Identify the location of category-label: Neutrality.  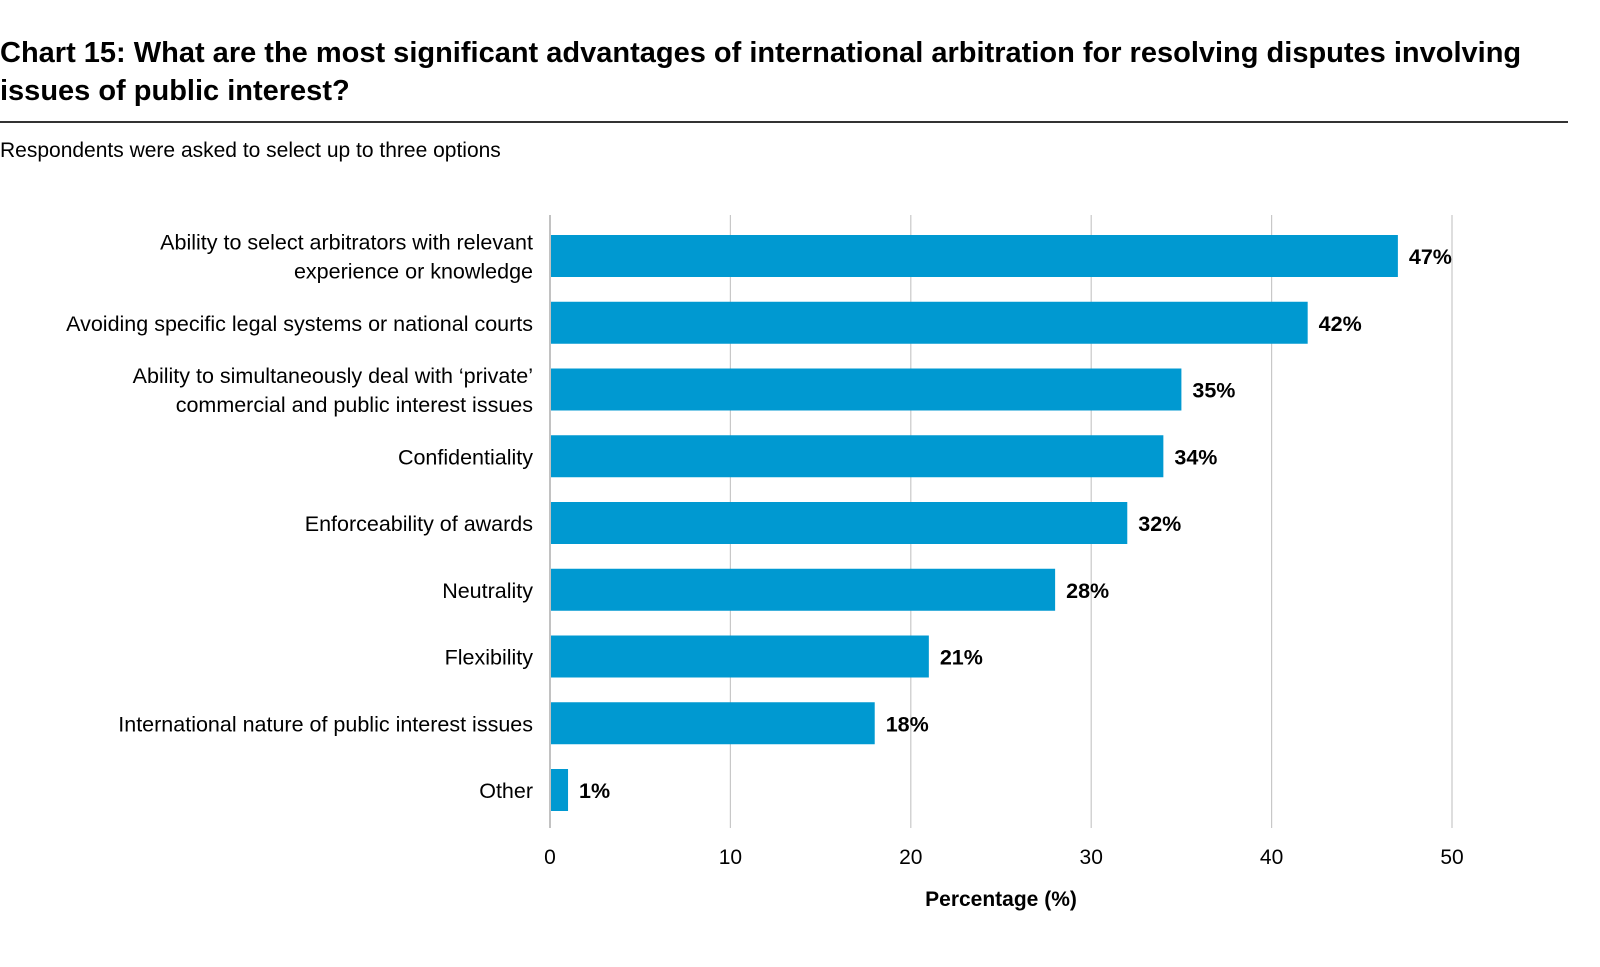
(487, 591).